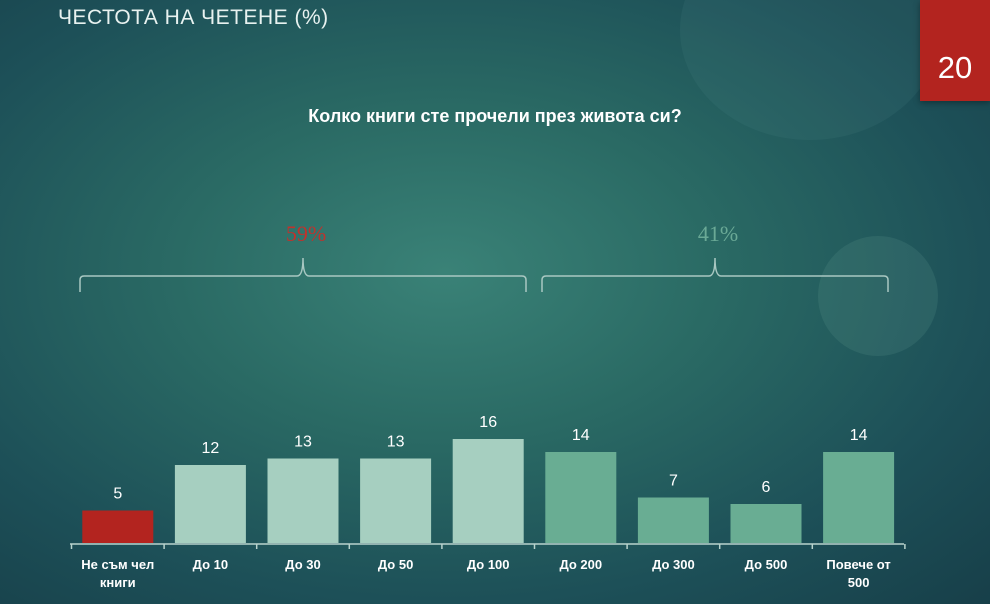  Describe the element at coordinates (118, 582) in the screenshot. I see `tick-label: книги` at that location.